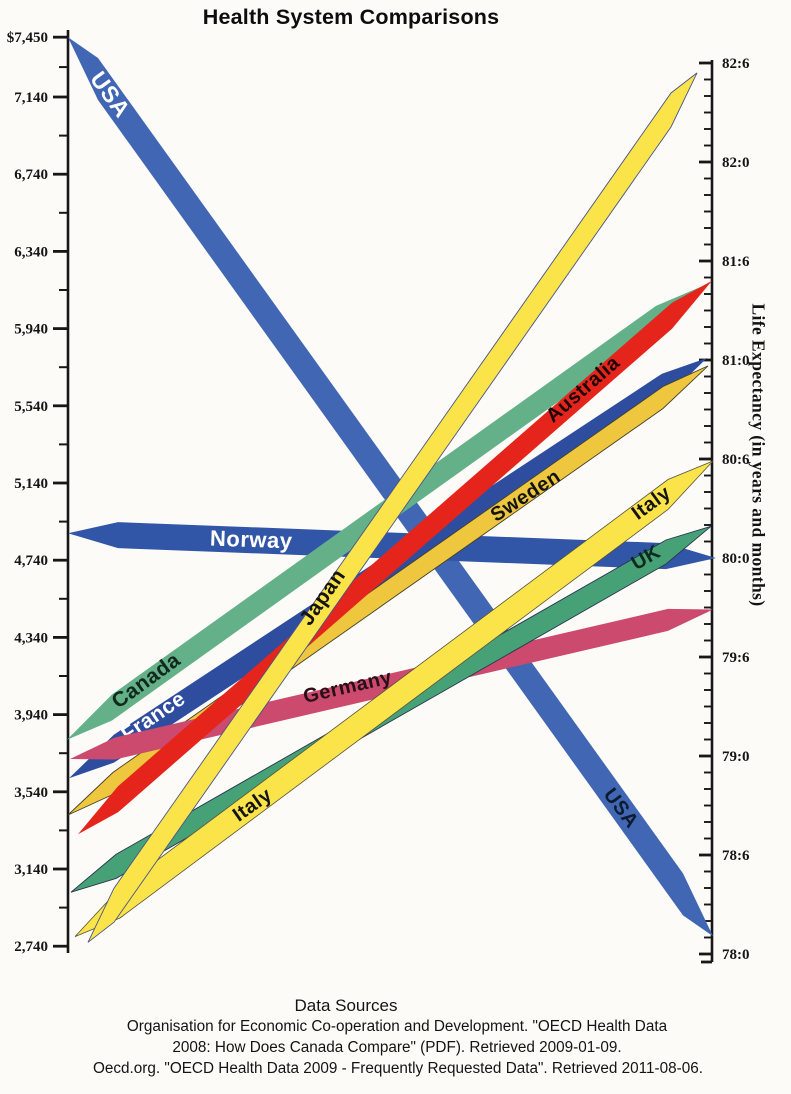  I want to click on ribbon-norway: Norway, so click(392, 546).